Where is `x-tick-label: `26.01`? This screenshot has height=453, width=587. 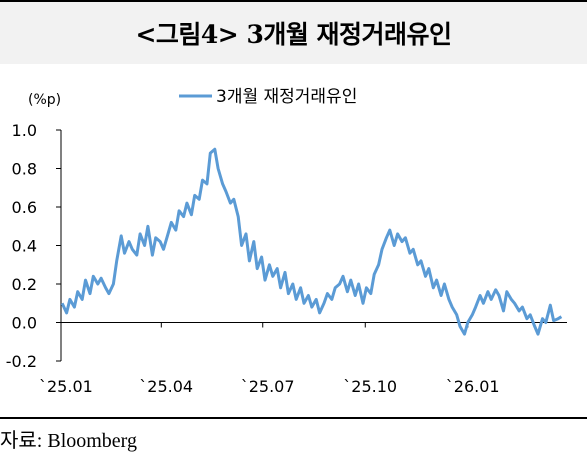
x-tick-label: `26.01 is located at coordinates (473, 386).